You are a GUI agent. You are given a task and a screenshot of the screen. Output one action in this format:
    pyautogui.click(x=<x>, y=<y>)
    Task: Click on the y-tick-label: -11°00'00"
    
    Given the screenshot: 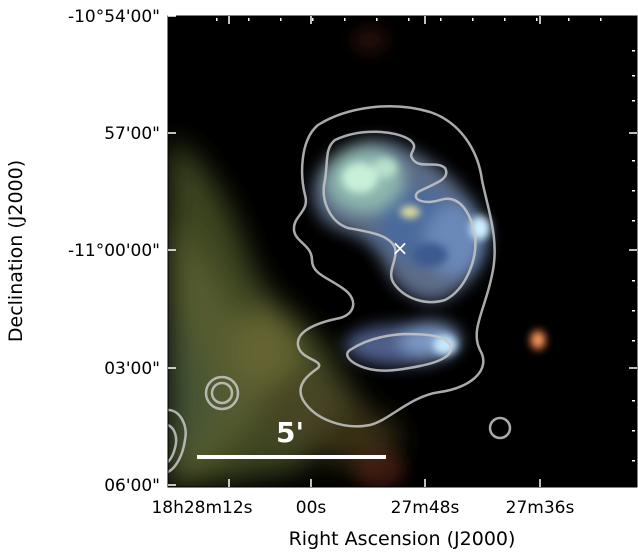 What is the action you would take?
    pyautogui.click(x=114, y=251)
    